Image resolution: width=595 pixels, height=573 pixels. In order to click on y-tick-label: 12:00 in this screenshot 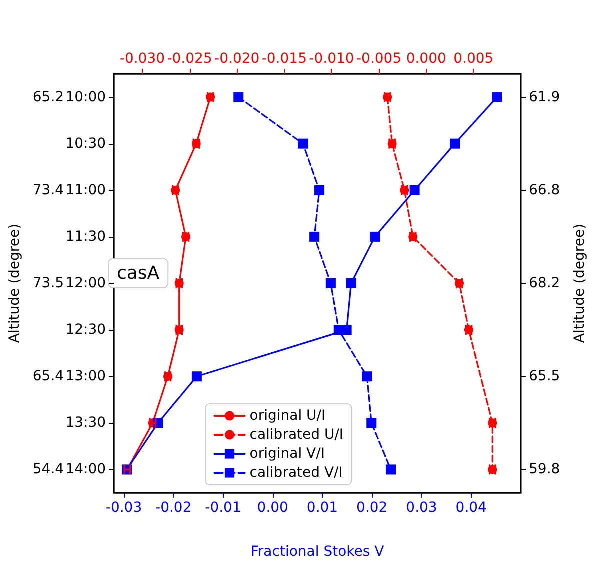, I will do `click(86, 284)`.